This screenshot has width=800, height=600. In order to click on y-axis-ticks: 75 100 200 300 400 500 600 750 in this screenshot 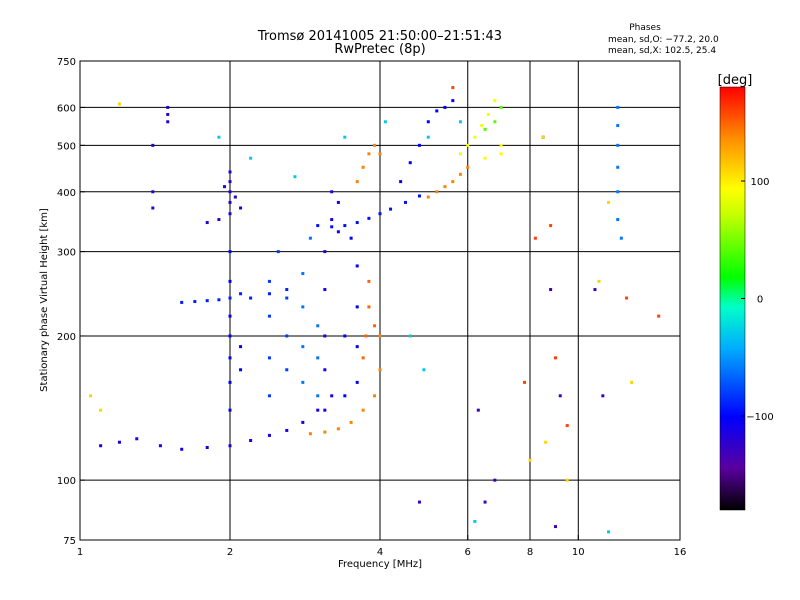, I will do `click(71, 302)`.